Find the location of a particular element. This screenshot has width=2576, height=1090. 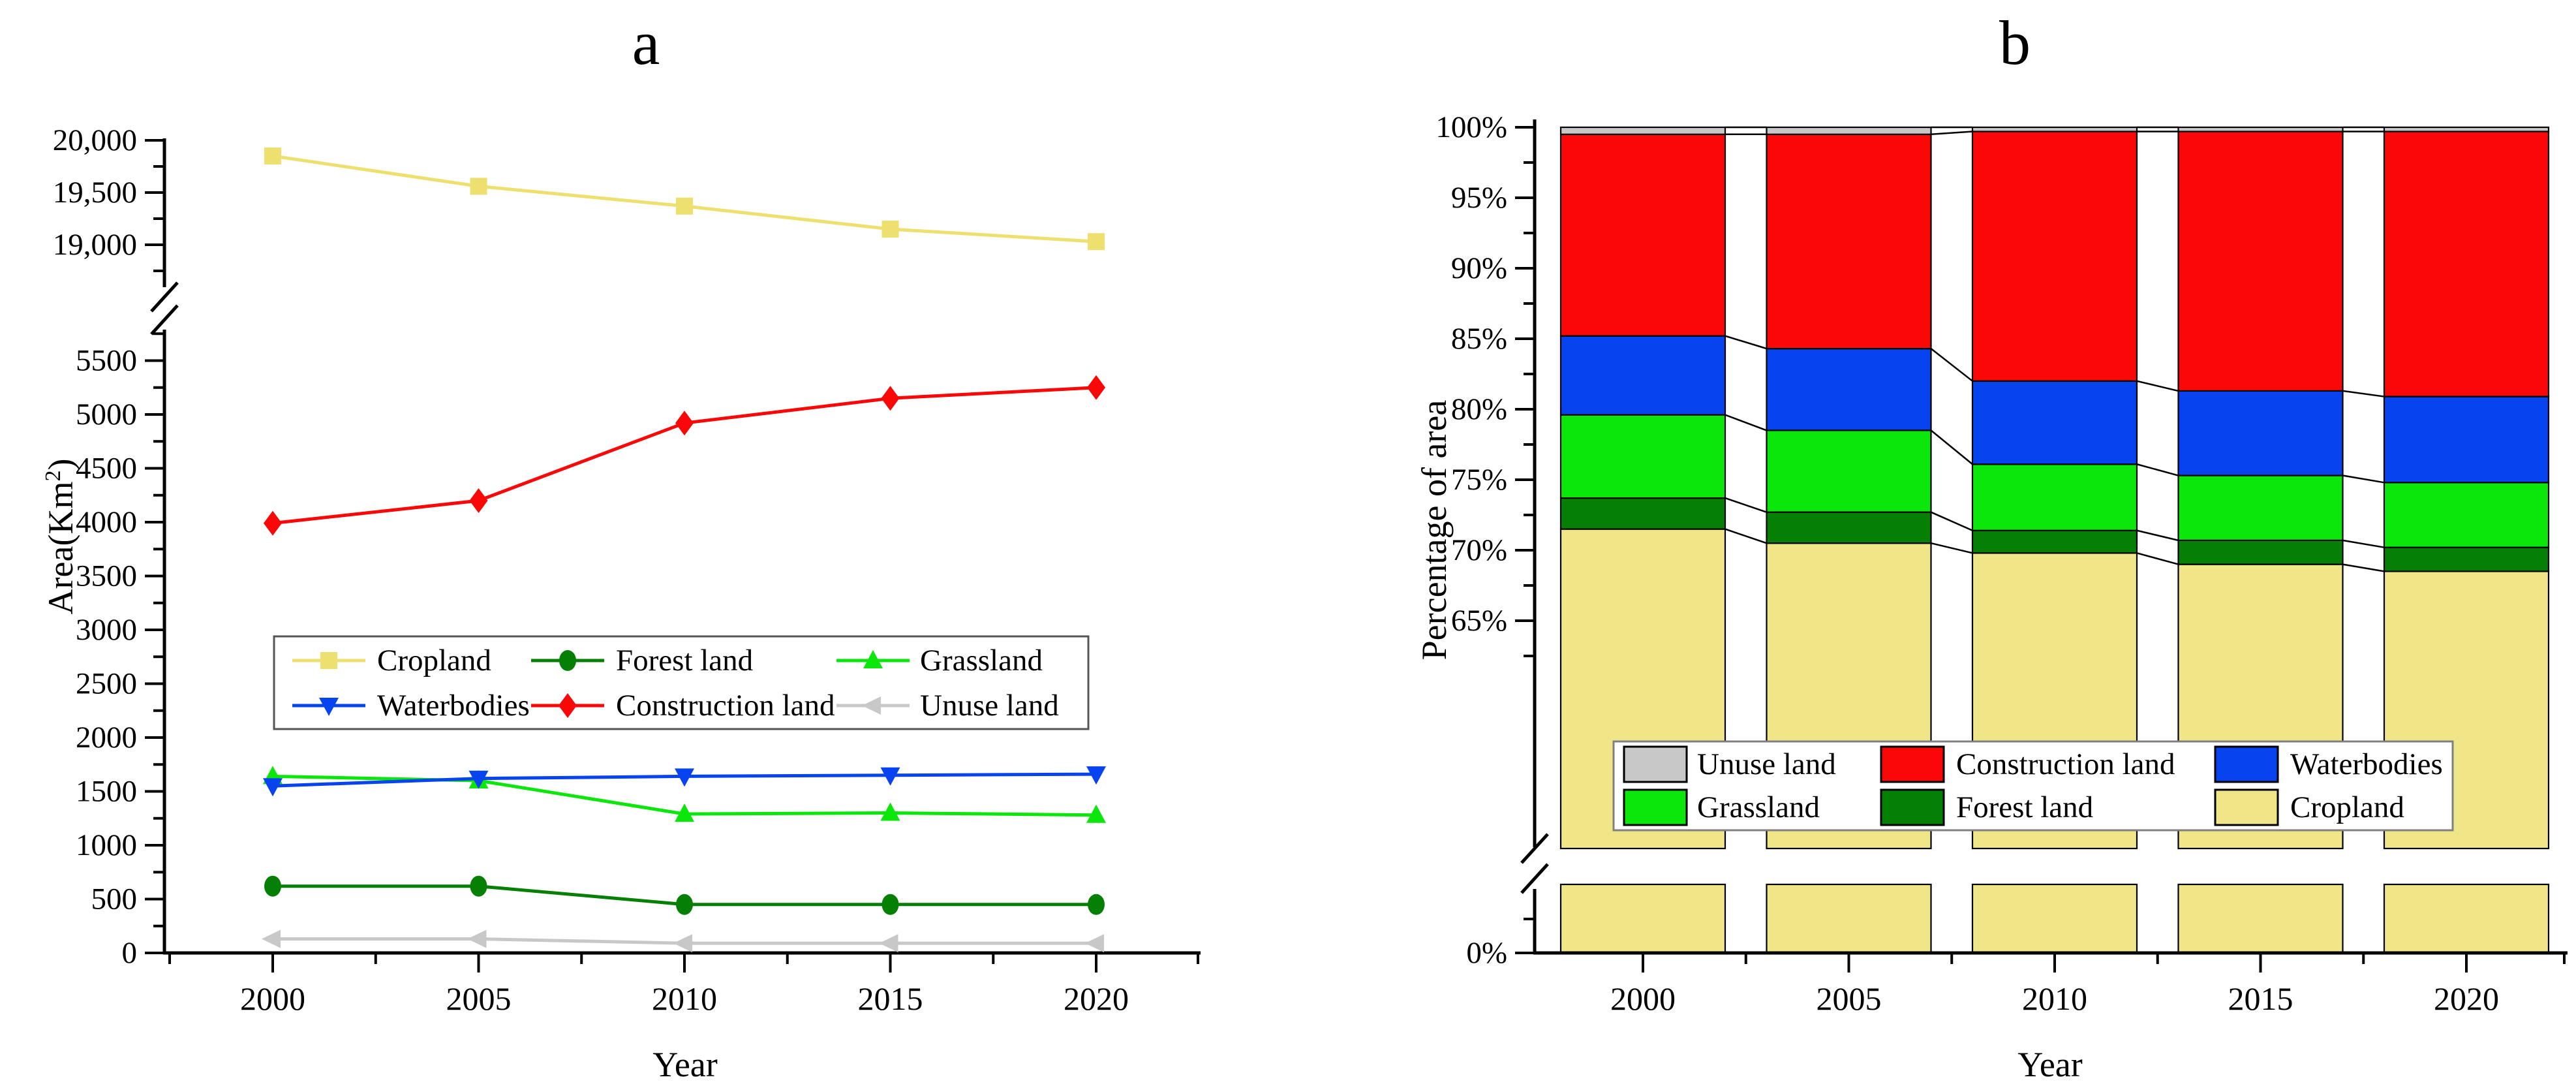

legend-label: Grassland is located at coordinates (981, 660).